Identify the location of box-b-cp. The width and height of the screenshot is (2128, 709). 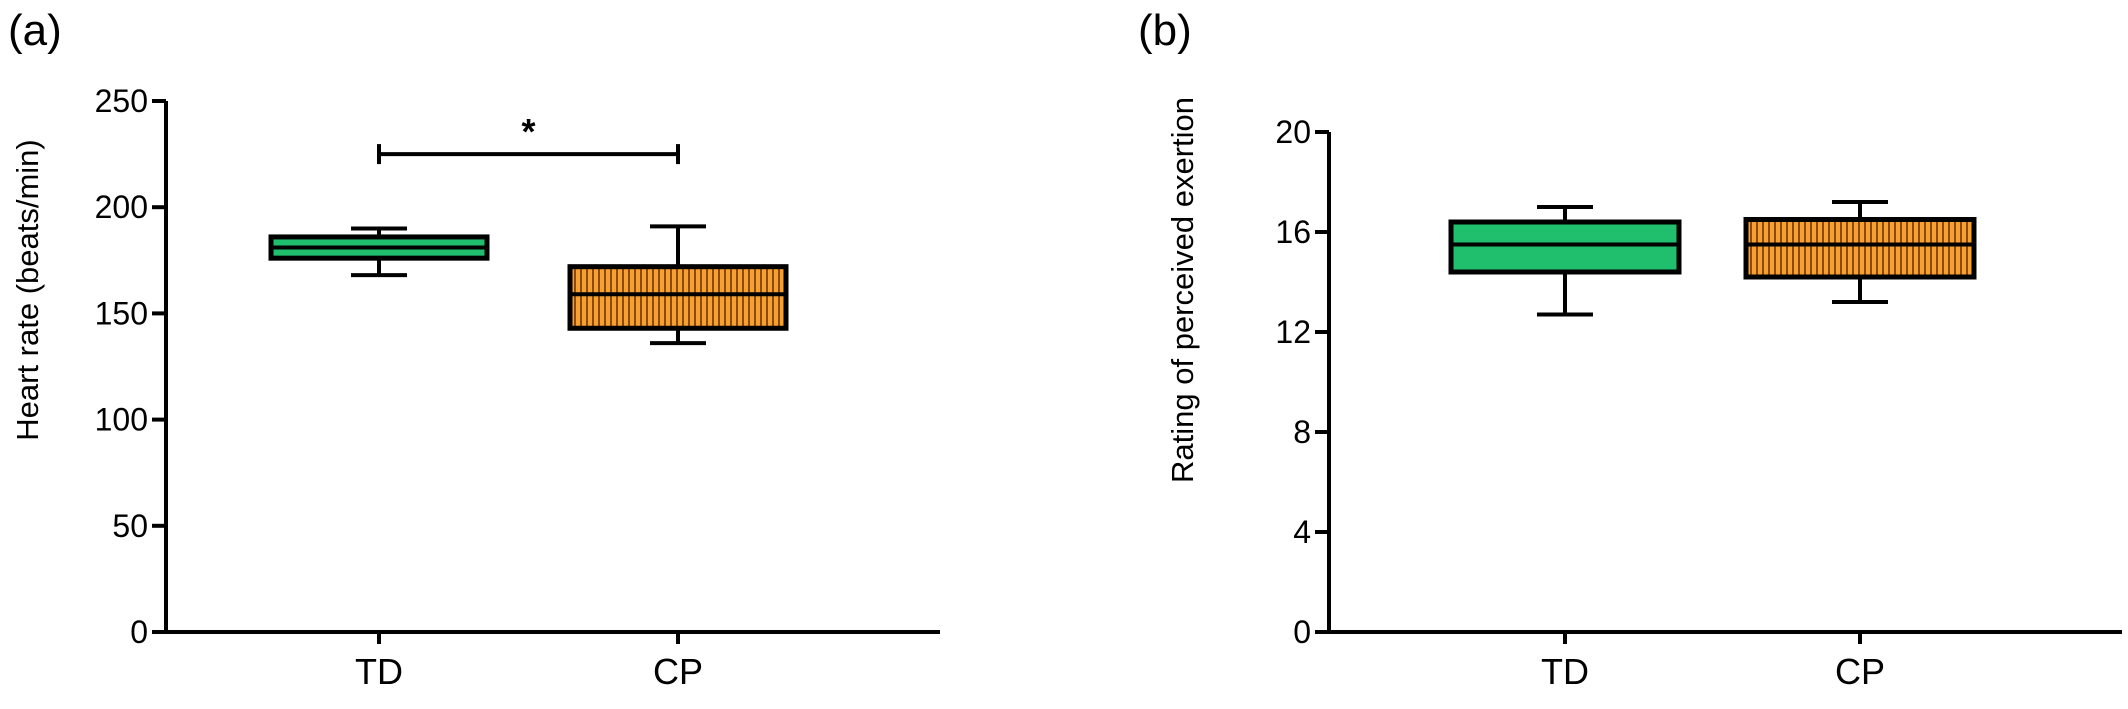
(1860, 252).